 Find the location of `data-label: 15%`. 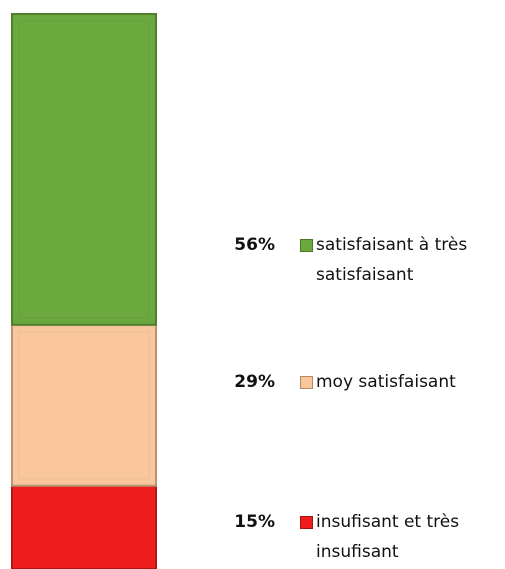

data-label: 15% is located at coordinates (254, 522).